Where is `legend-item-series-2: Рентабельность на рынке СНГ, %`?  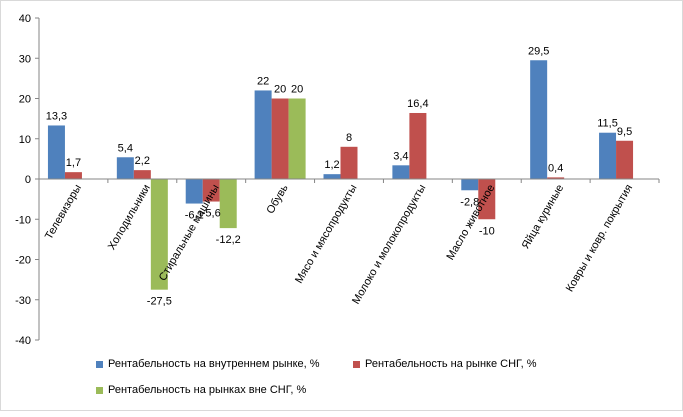 legend-item-series-2: Рентабельность на рынке СНГ, % is located at coordinates (445, 364).